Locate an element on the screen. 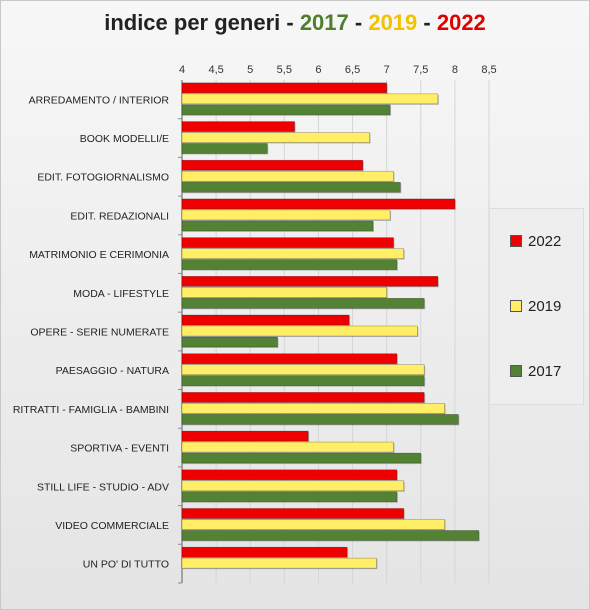 The height and width of the screenshot is (610, 590). x-tick-label: 4,5 is located at coordinates (215, 70).